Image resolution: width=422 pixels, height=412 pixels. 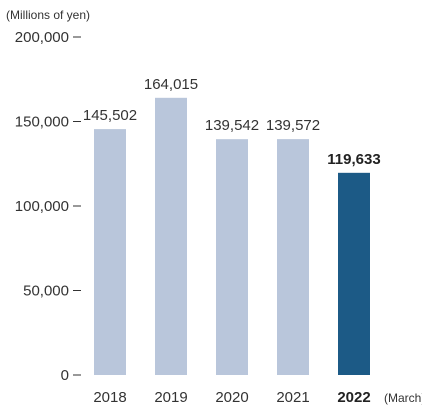 I want to click on y-tick-label: 50,000, so click(x=46, y=291).